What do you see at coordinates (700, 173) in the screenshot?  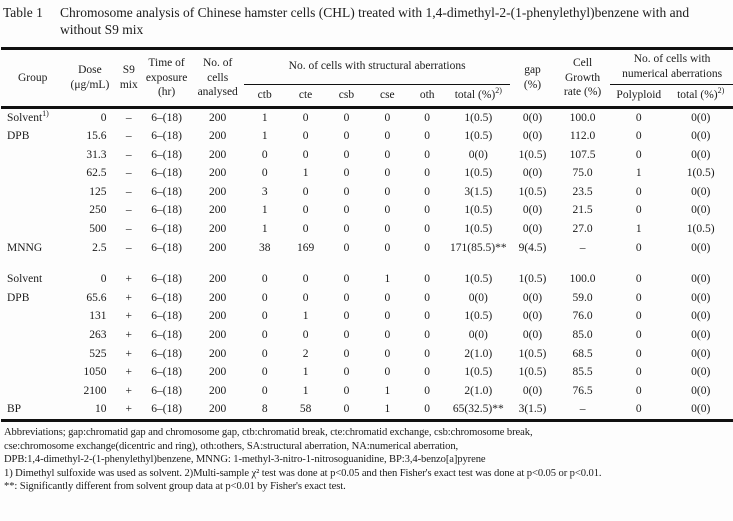 I see `cell-total-na: 1(0.5)` at bounding box center [700, 173].